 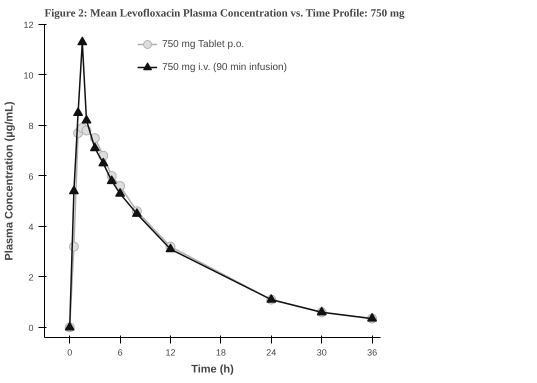 I want to click on y-tick-label: 0, so click(x=31, y=327).